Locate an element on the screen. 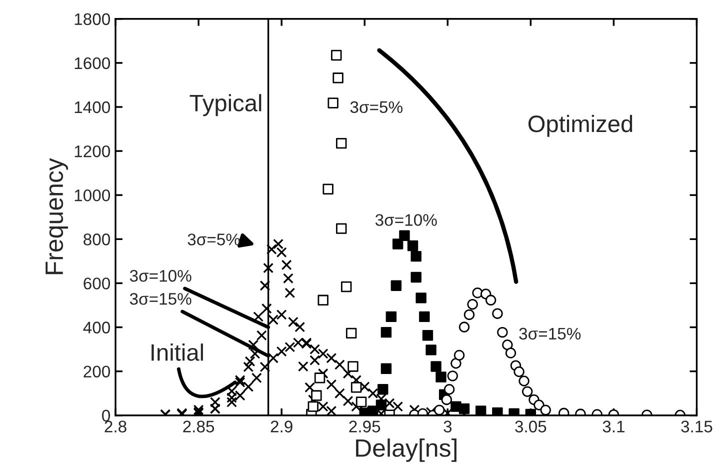 The width and height of the screenshot is (722, 472). annotation: Optimized is located at coordinates (580, 125).